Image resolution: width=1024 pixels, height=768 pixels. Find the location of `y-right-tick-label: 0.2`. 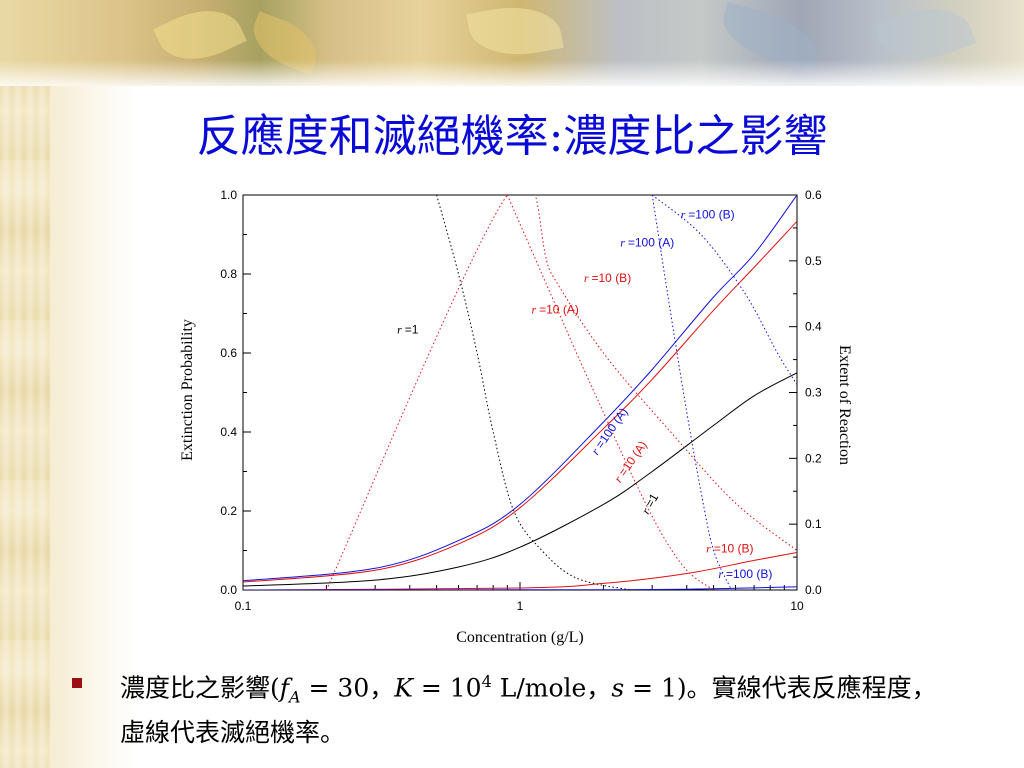

y-right-tick-label: 0.2 is located at coordinates (813, 458).